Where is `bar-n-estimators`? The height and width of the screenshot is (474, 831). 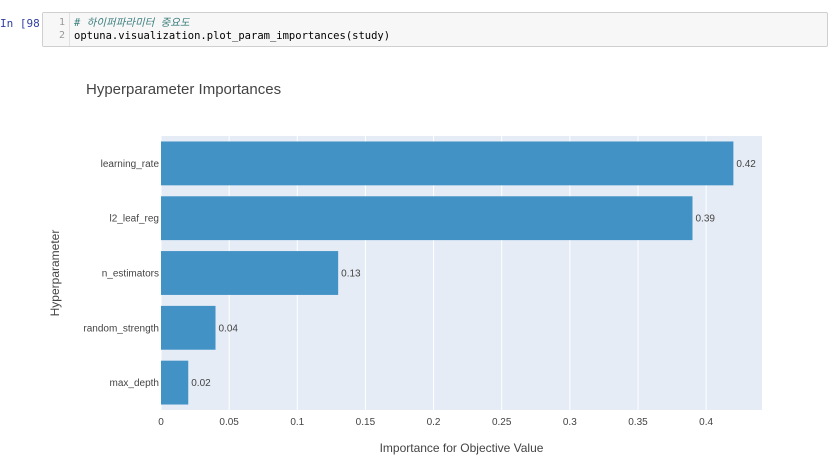
bar-n-estimators is located at coordinates (250, 273).